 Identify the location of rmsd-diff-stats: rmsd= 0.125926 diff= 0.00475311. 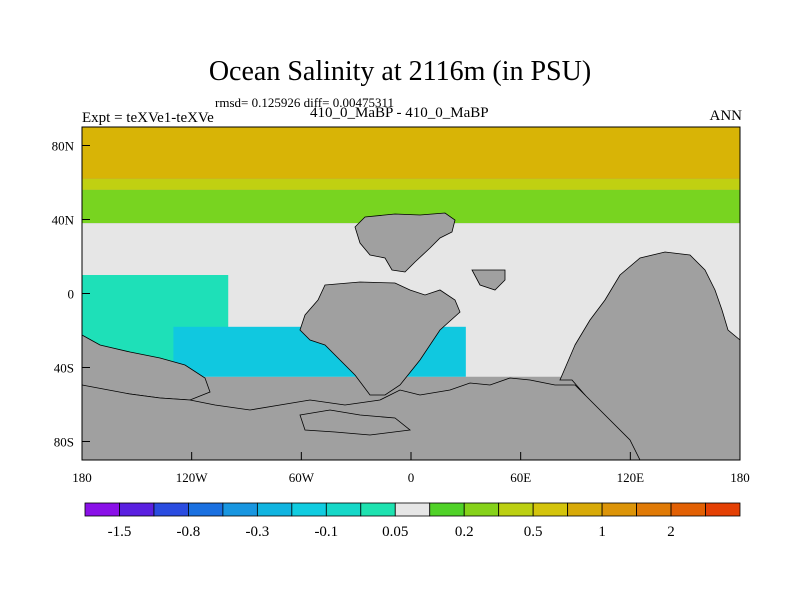
(304, 102).